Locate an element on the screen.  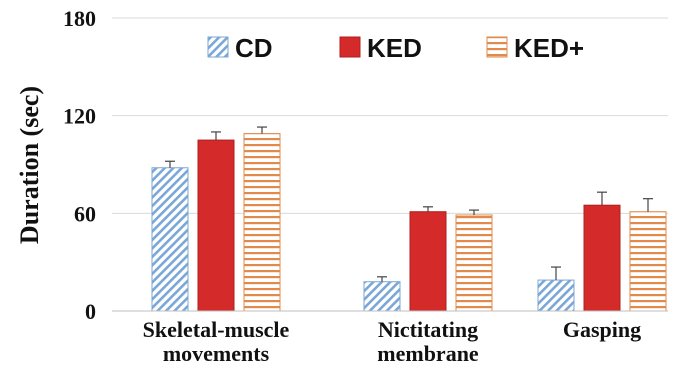
x-tick-label: membrane is located at coordinates (428, 353).